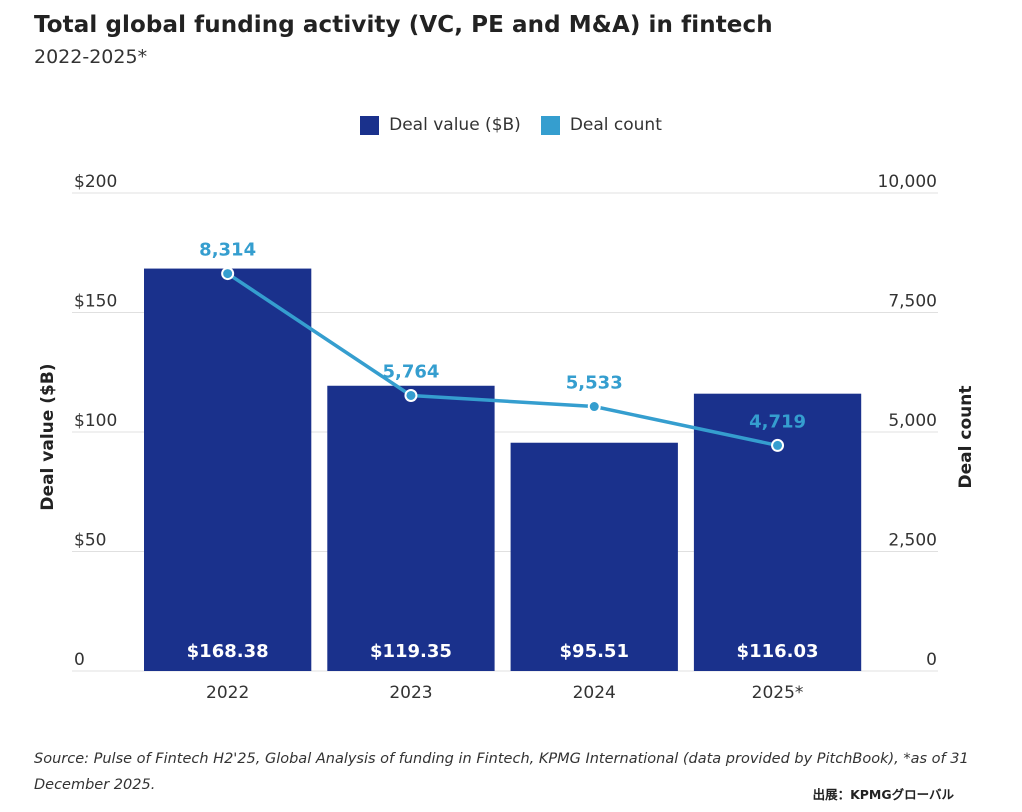 The image size is (1022, 812). I want to click on y-axis-title: Deal value ($B), so click(48, 436).